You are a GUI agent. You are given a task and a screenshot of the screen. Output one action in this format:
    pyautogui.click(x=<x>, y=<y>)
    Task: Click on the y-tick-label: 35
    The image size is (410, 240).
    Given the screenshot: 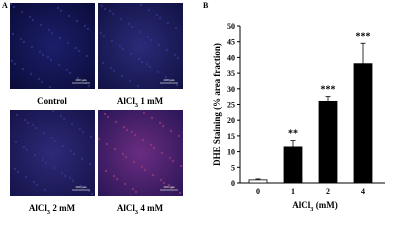 What is the action you would take?
    pyautogui.click(x=231, y=73)
    